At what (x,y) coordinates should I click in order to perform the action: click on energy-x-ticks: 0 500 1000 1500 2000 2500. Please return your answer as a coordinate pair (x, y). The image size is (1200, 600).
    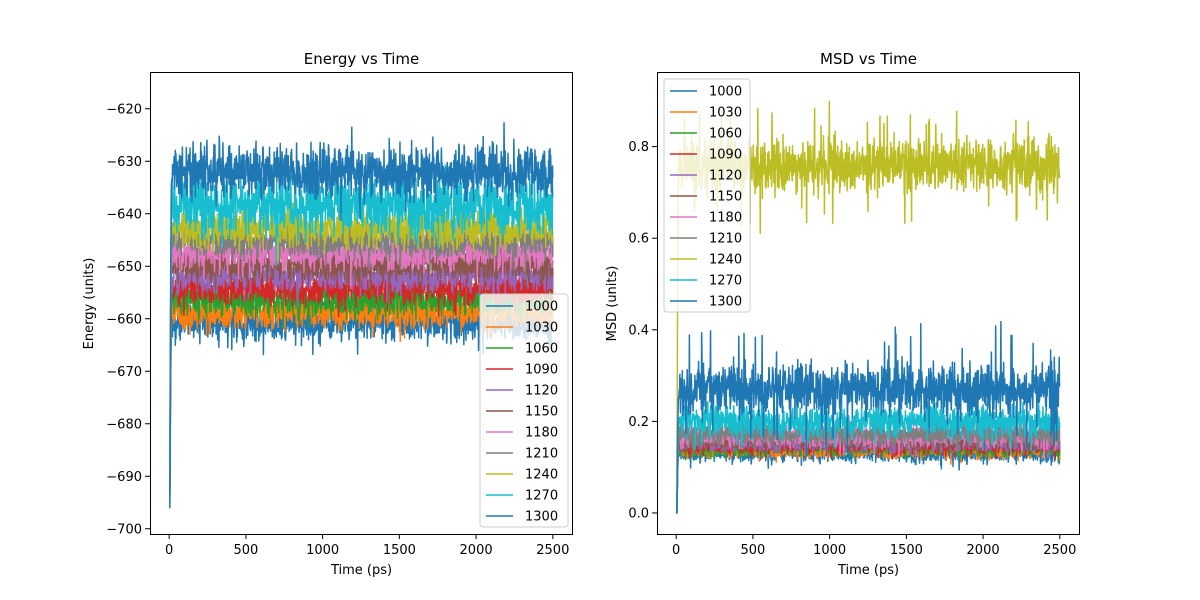
    Looking at the image, I should click on (367, 546).